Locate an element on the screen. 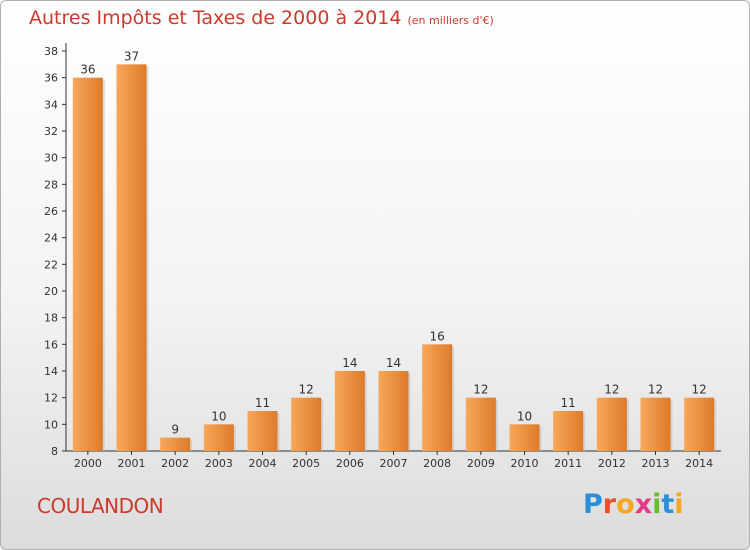  x-tick-label: 2008 is located at coordinates (437, 463).